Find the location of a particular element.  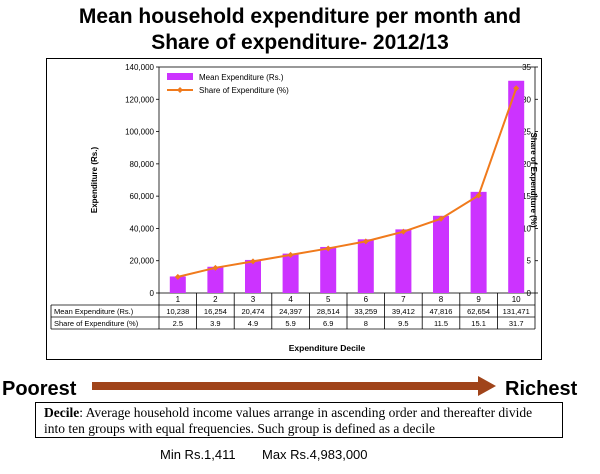

table-cell: 4.9 is located at coordinates (253, 323).